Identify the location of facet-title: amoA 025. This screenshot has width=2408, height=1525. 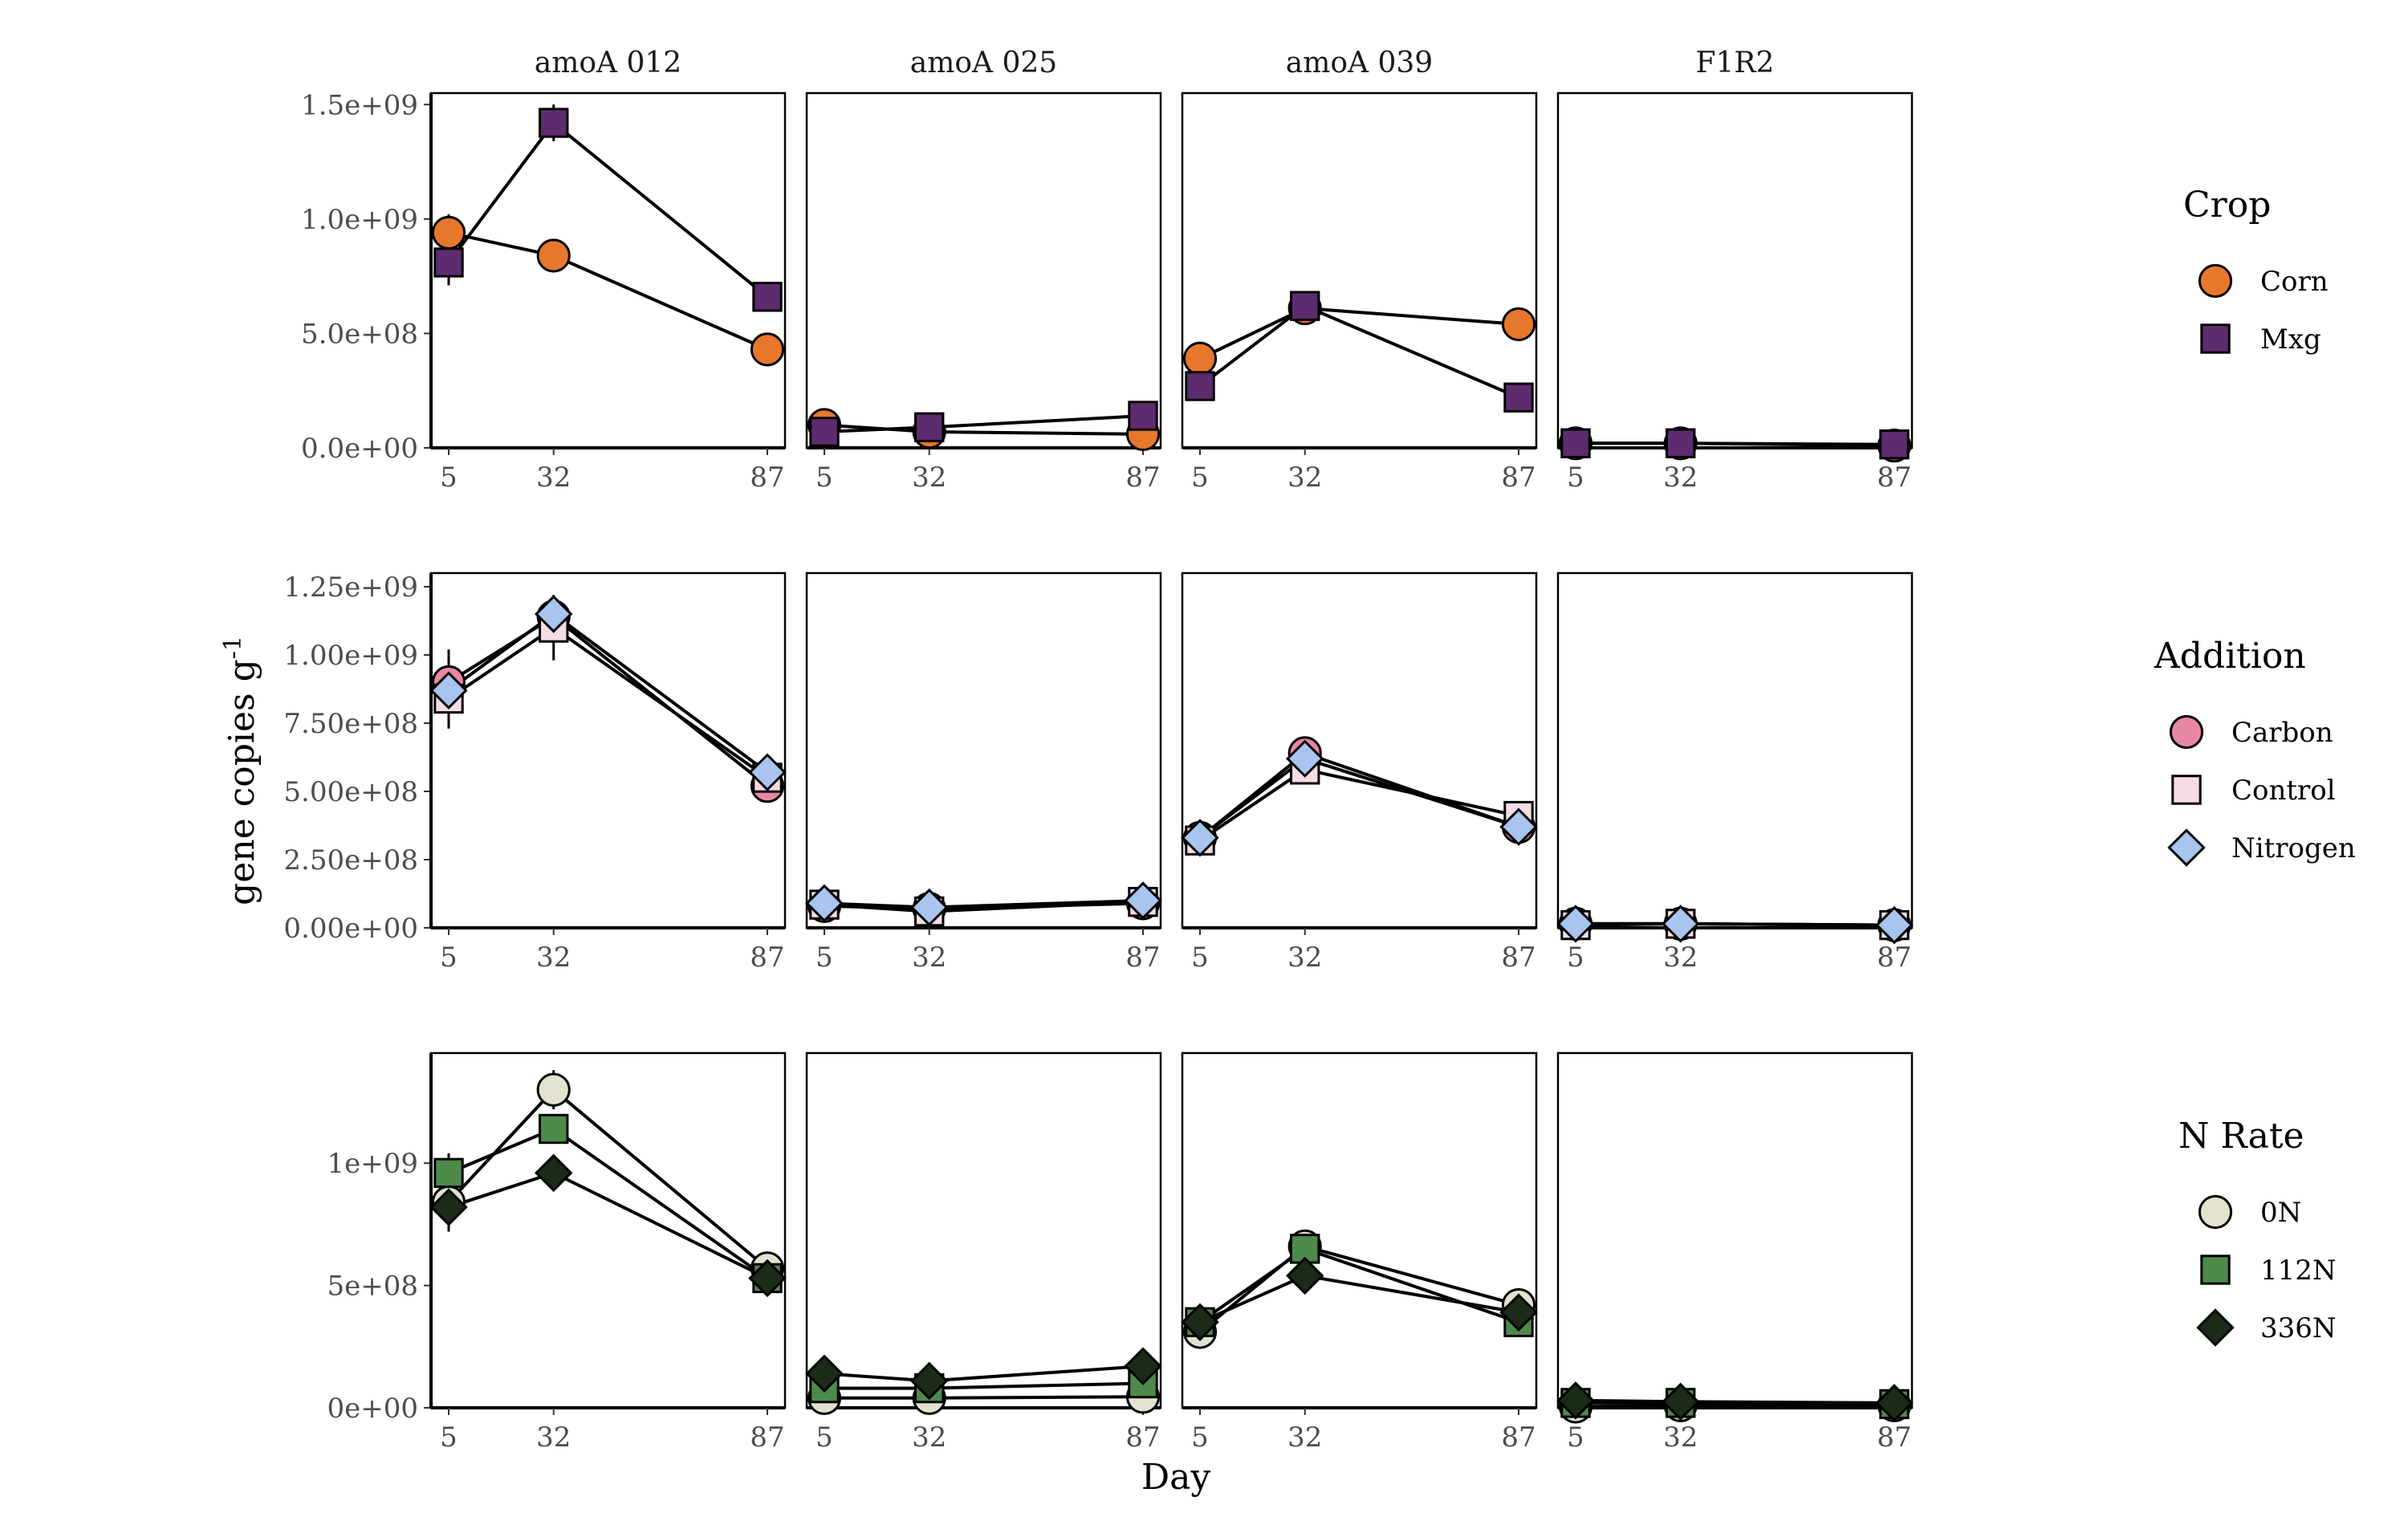
(983, 63).